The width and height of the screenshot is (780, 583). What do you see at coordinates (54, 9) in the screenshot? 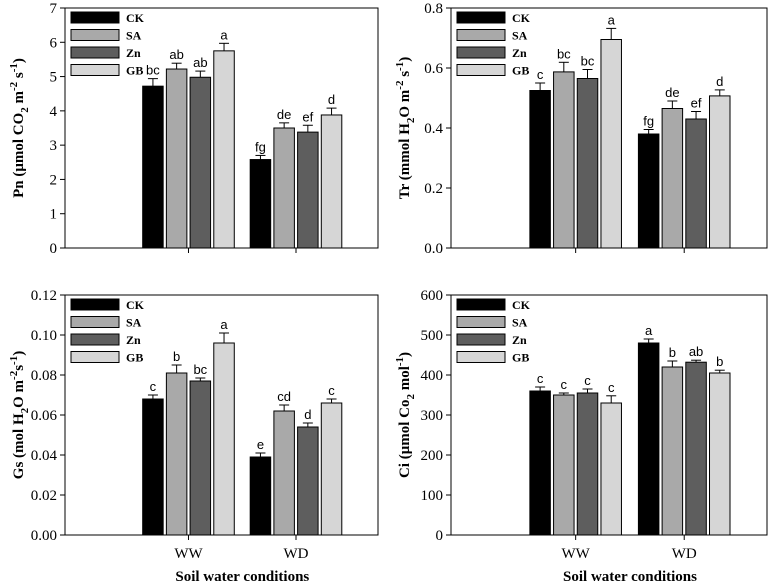
I see `y-tick-label: 7` at bounding box center [54, 9].